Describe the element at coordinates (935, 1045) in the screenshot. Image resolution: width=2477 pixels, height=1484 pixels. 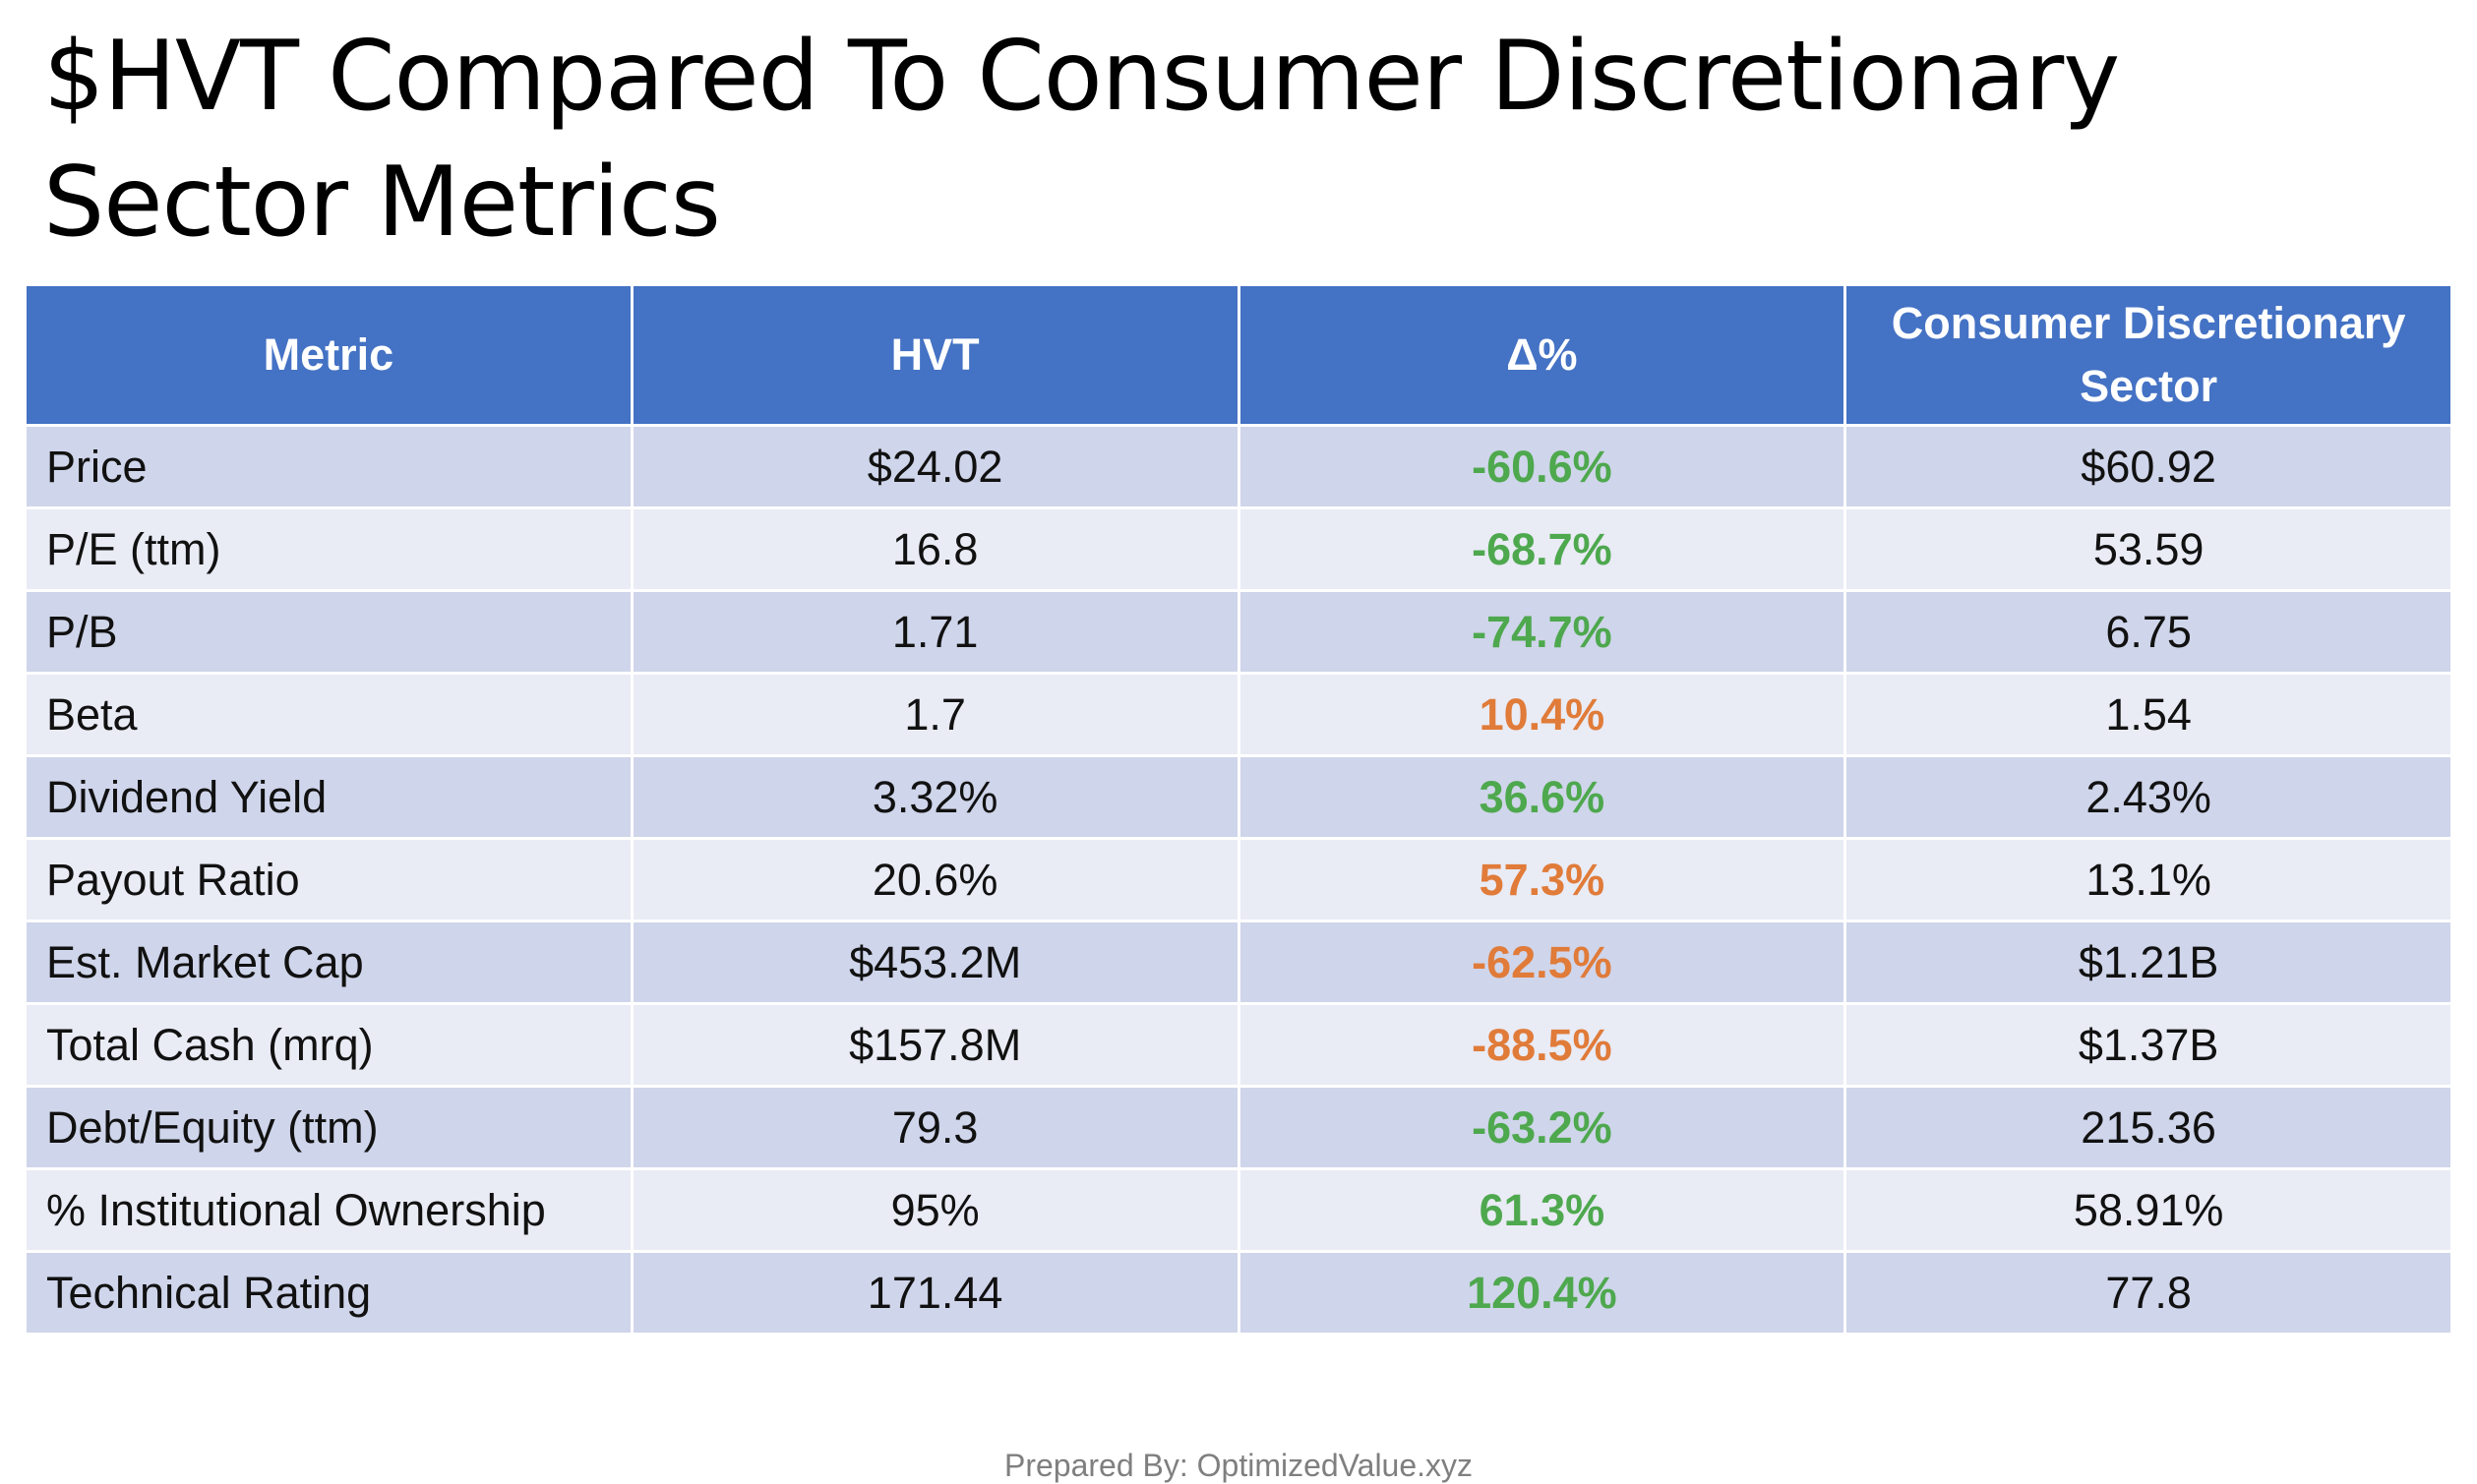
I see `hvt-value-cell: $157.8M` at that location.